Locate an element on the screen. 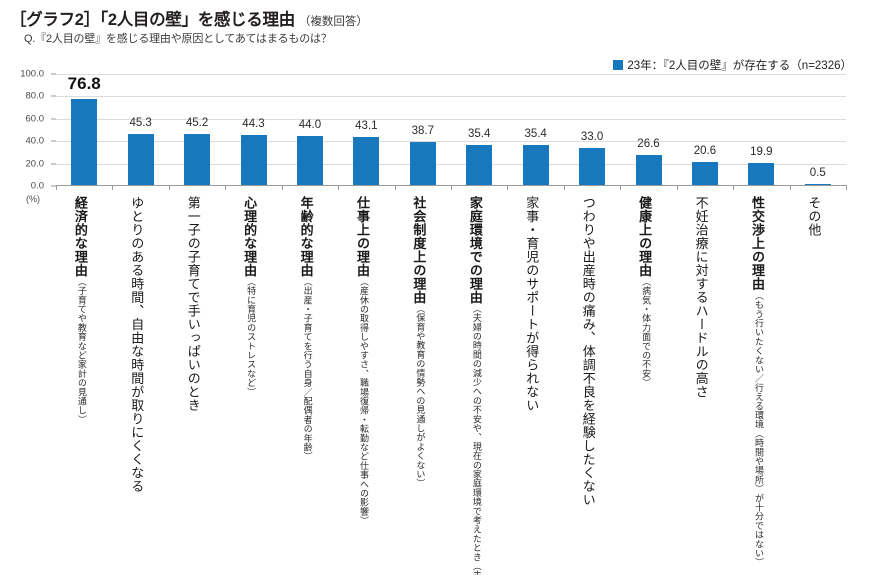 The height and width of the screenshot is (575, 870). bar-value-label: 38.7 is located at coordinates (422, 130).